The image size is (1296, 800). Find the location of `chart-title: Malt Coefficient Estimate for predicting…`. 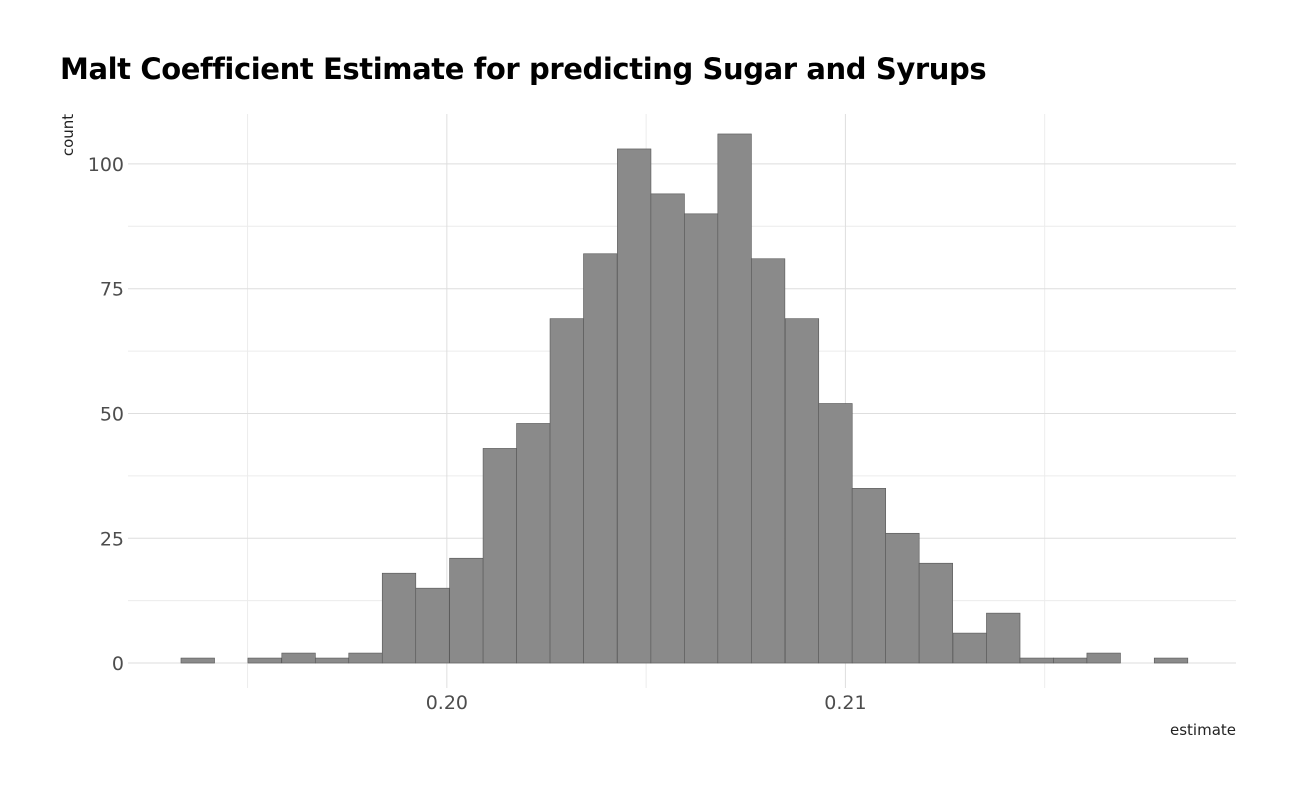

chart-title: Malt Coefficient Estimate for predicting… is located at coordinates (523, 69).